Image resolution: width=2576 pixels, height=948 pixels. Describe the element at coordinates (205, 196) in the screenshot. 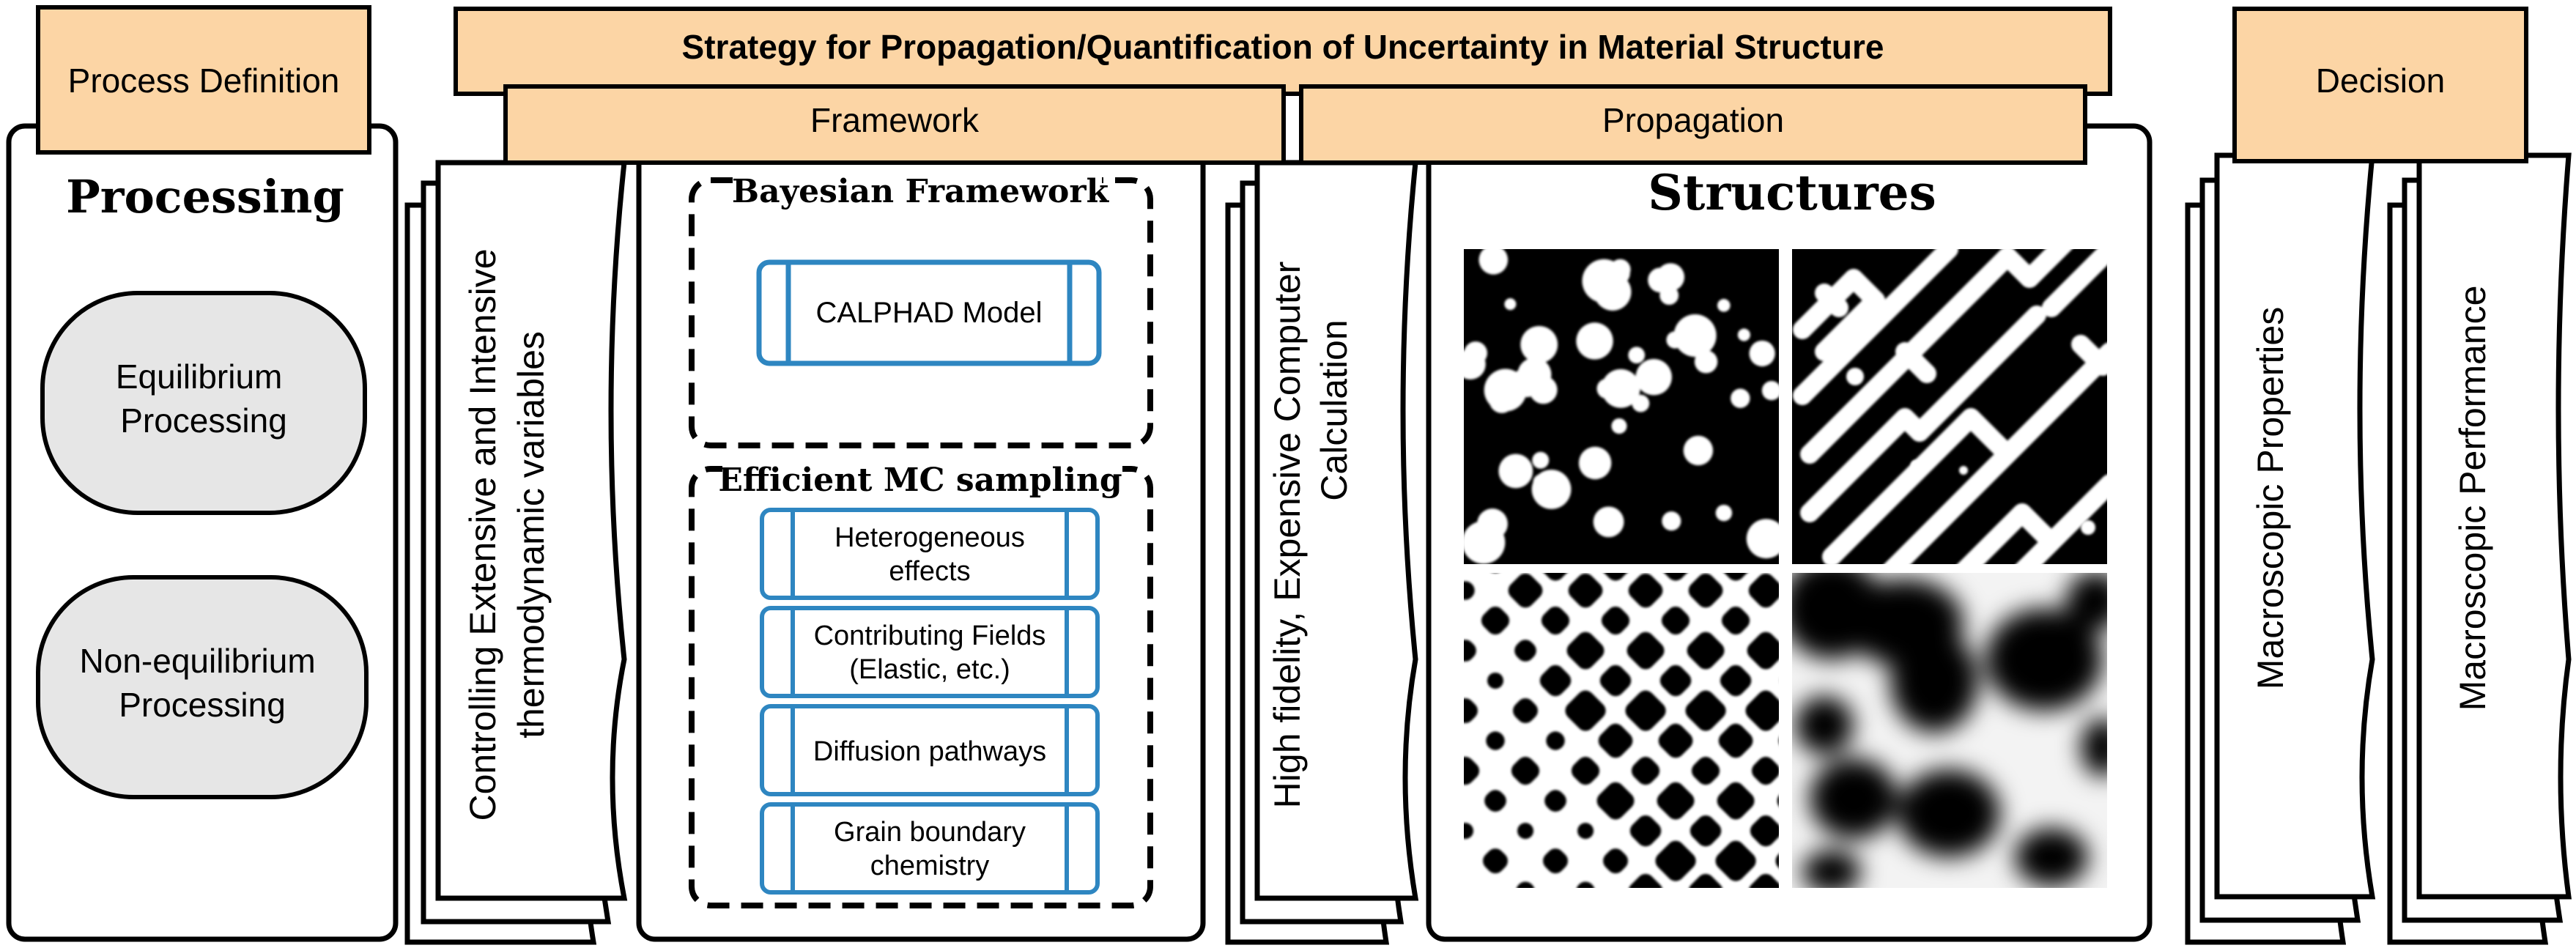

I see `processing-title: Processing` at that location.